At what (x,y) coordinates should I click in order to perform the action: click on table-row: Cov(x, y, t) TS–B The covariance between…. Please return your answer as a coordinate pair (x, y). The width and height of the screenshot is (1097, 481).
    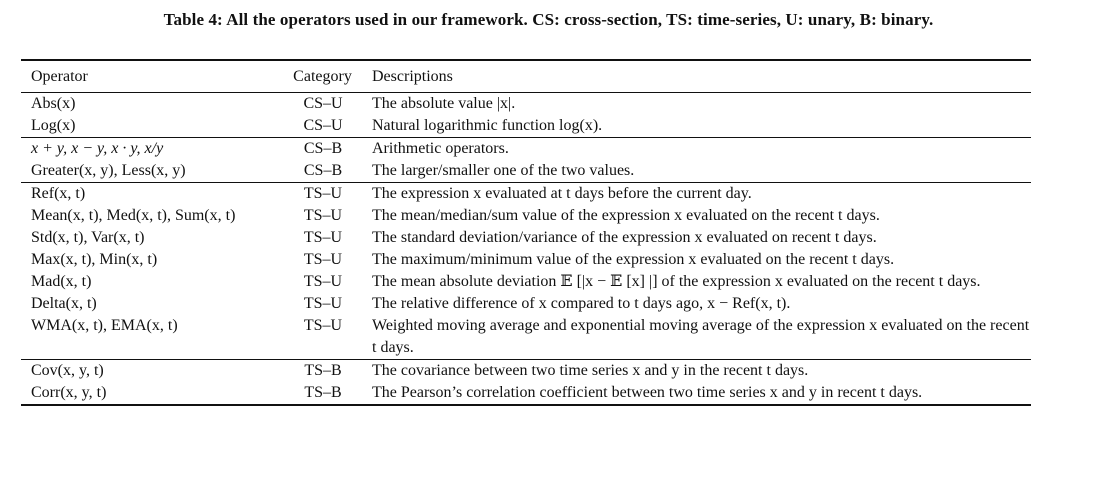
    Looking at the image, I should click on (526, 370).